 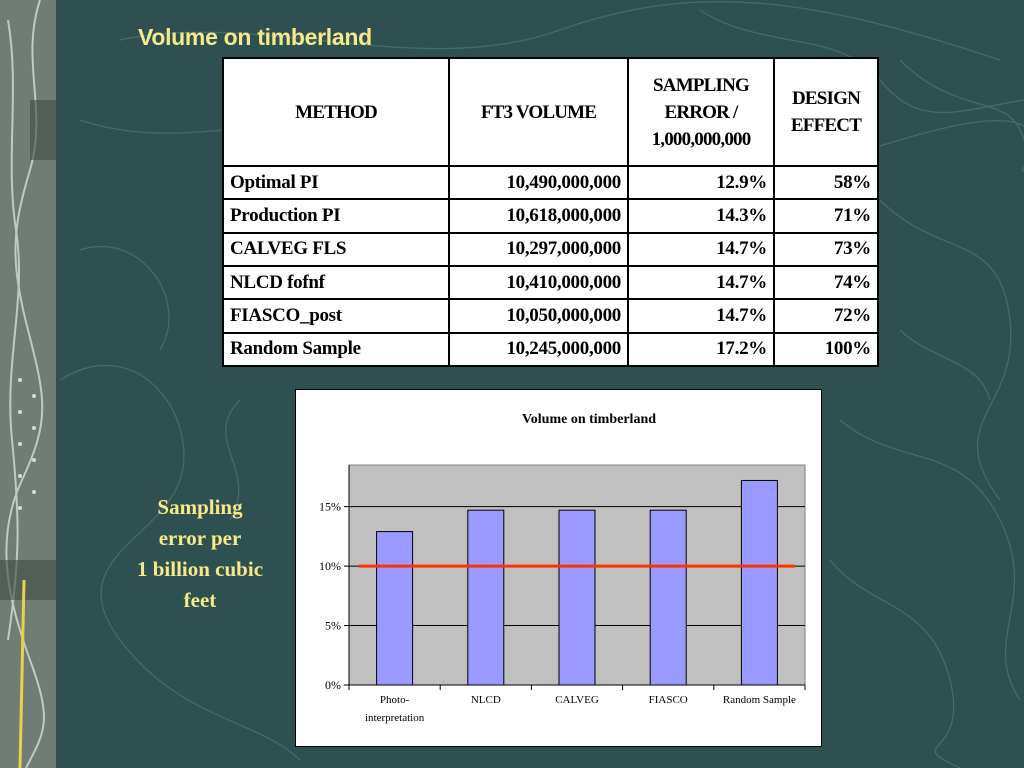 What do you see at coordinates (200, 600) in the screenshot?
I see `side-note-line: feet` at bounding box center [200, 600].